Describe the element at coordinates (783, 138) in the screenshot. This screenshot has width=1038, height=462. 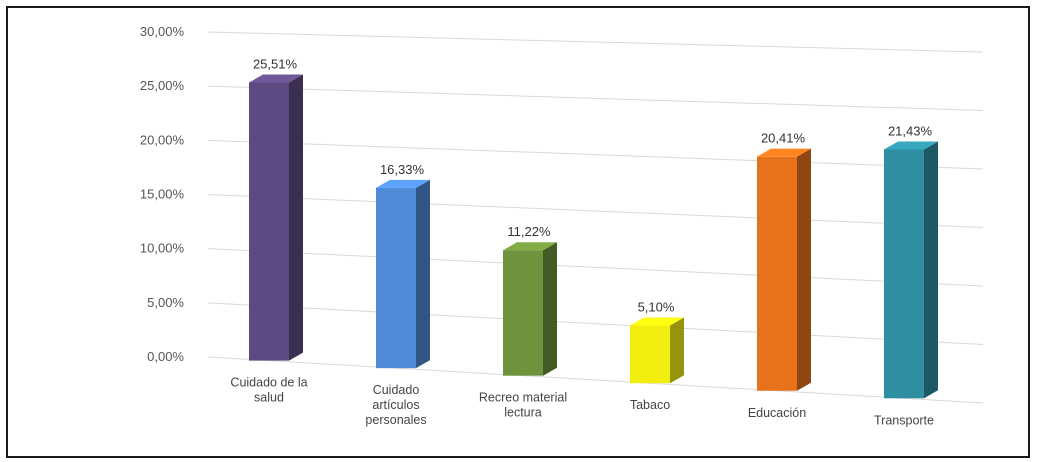
I see `data-label: 20,41%` at that location.